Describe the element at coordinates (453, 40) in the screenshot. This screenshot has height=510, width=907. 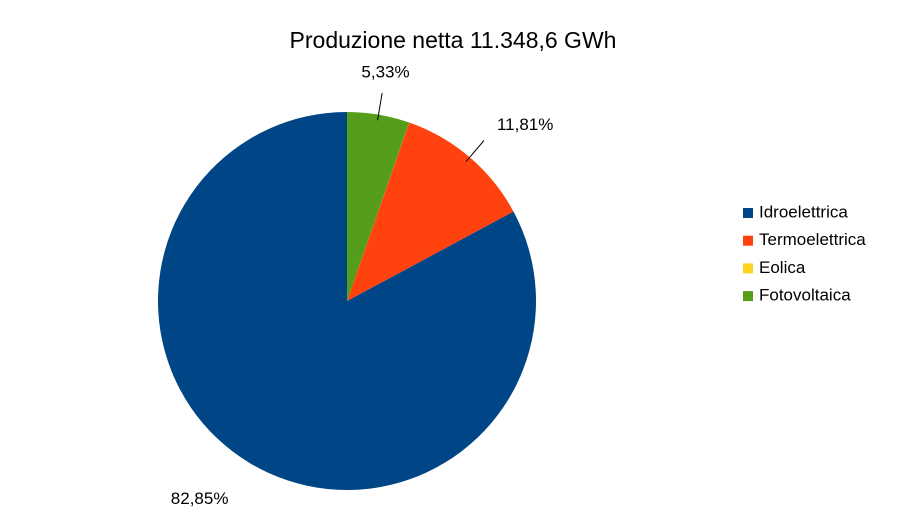
I see `chart-title: Produzione netta 11.348,6 GWh` at that location.